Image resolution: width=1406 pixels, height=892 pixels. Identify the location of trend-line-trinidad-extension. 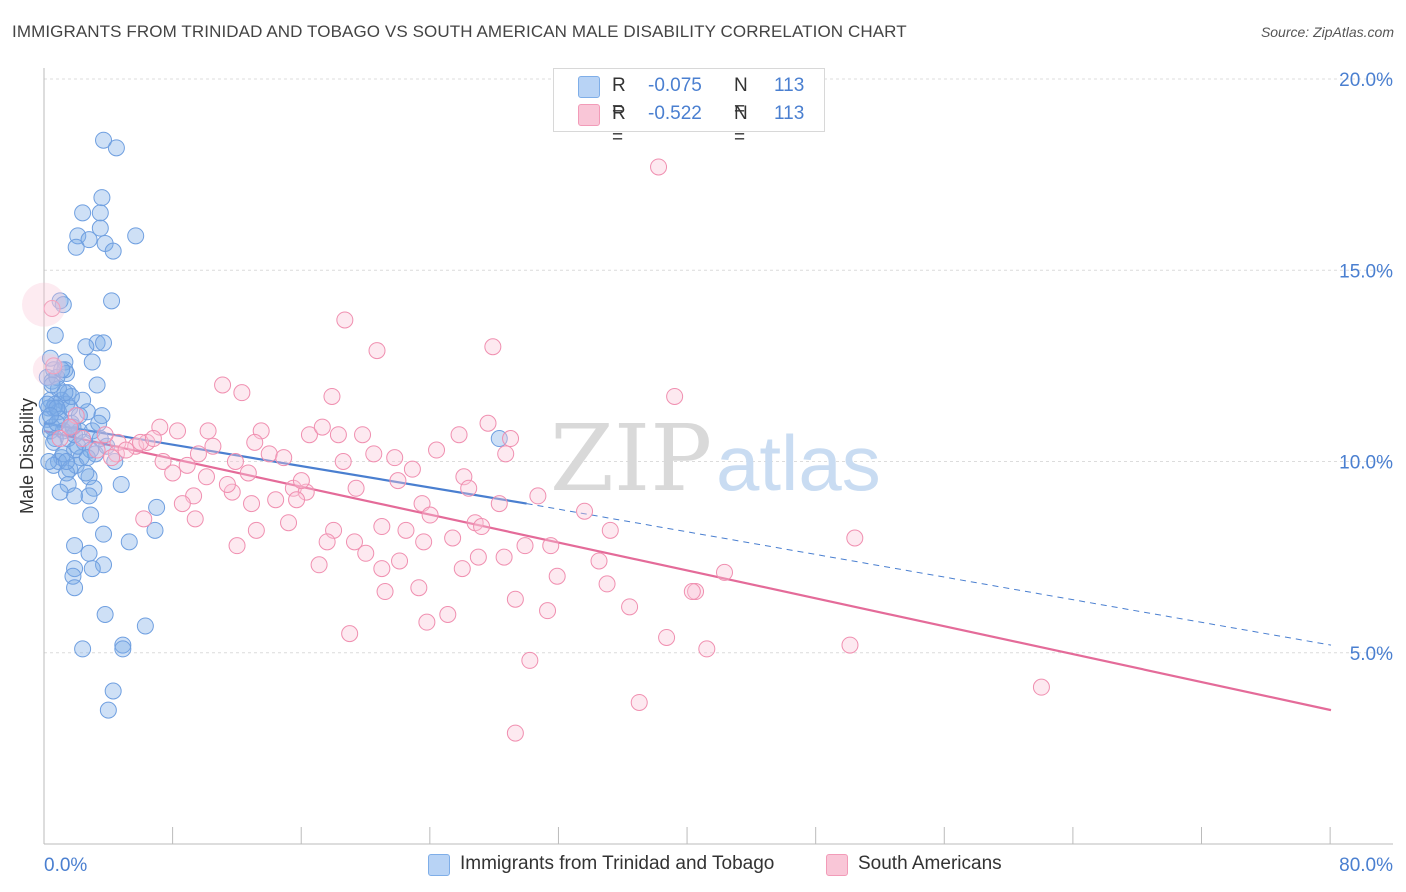
(929, 574).